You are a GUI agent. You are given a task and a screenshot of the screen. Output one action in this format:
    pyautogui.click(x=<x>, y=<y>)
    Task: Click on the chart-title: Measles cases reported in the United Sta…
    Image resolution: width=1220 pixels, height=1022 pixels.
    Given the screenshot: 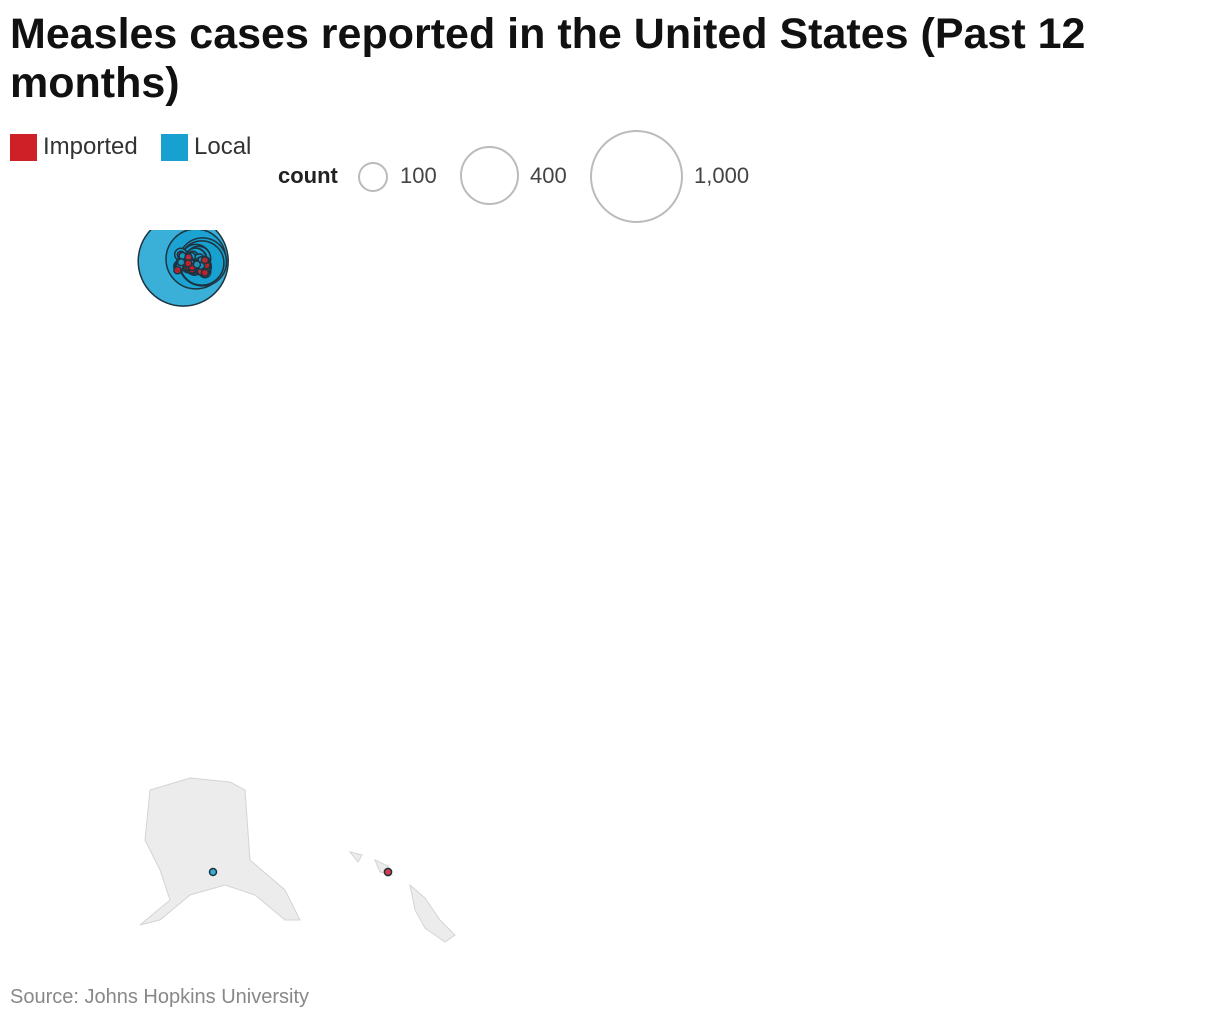 What is the action you would take?
    pyautogui.click(x=548, y=58)
    